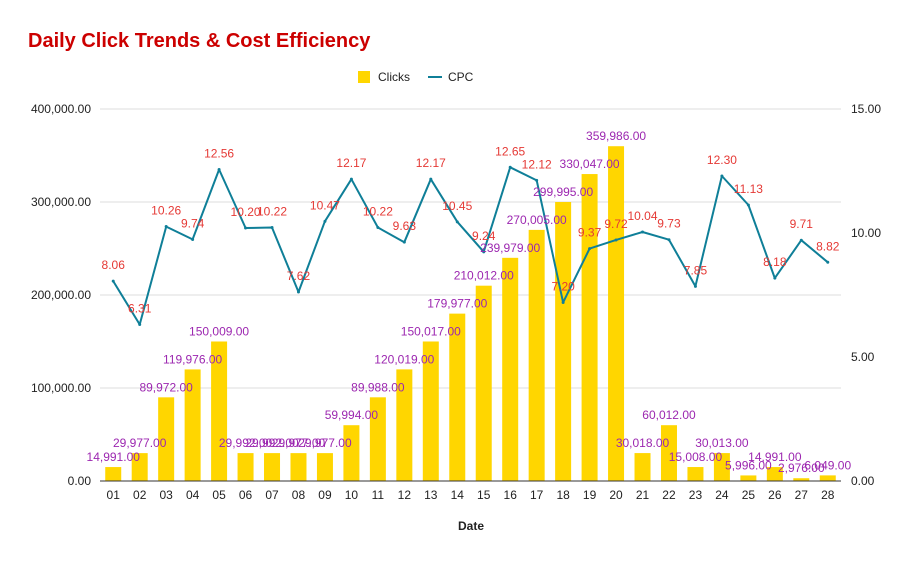  What do you see at coordinates (272, 495) in the screenshot?
I see `x-tick-label: 07` at bounding box center [272, 495].